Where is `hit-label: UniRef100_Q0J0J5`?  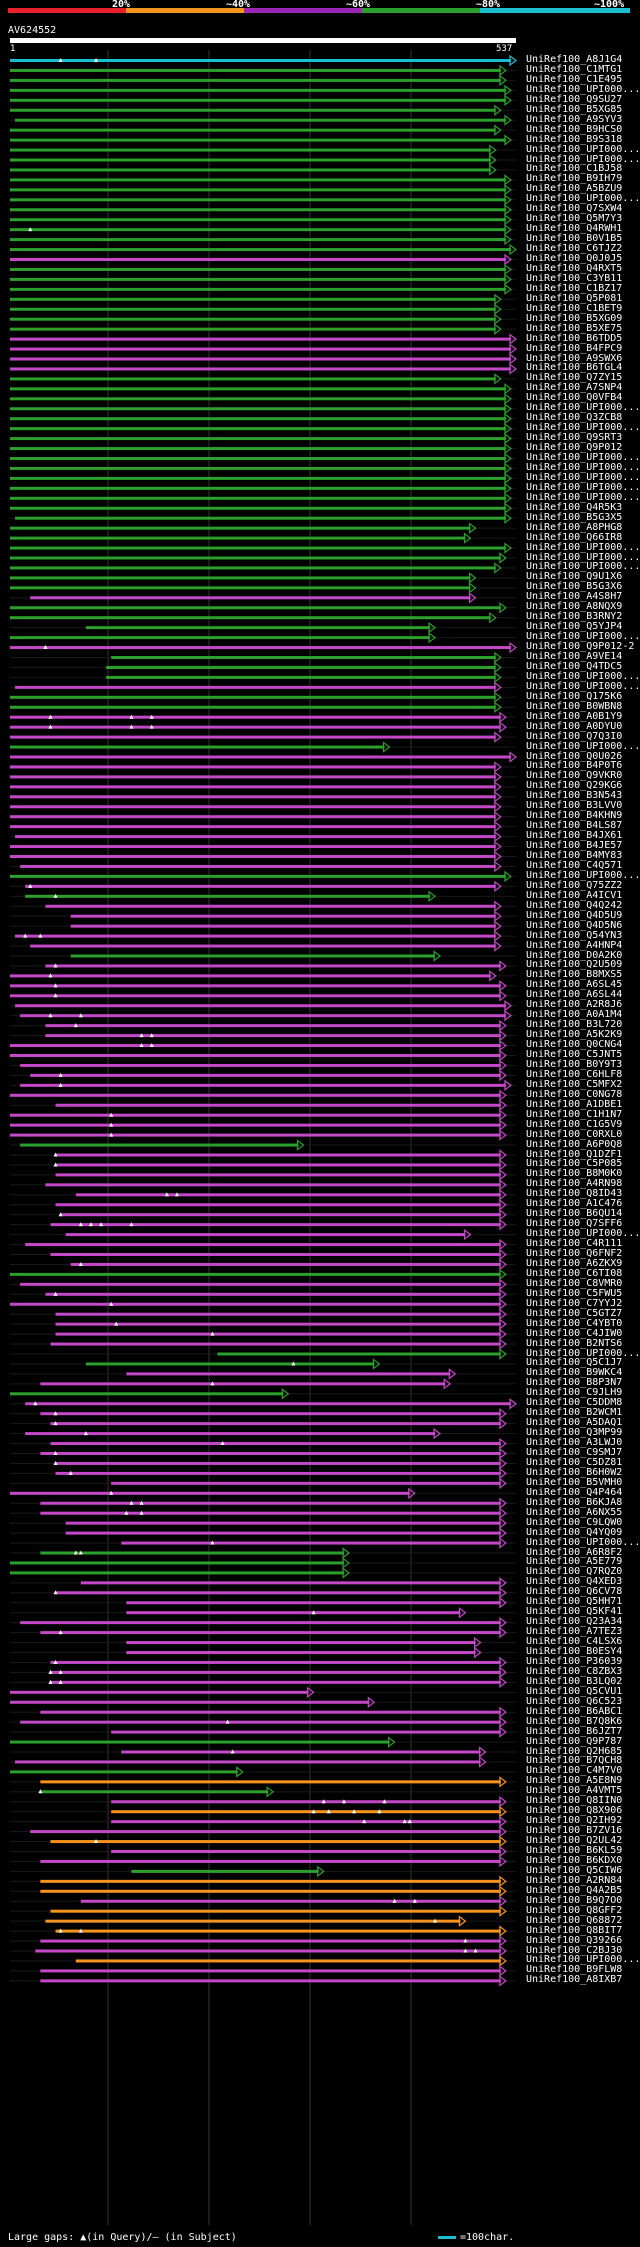
hit-label: UniRef100_Q0J0J5 is located at coordinates (574, 258).